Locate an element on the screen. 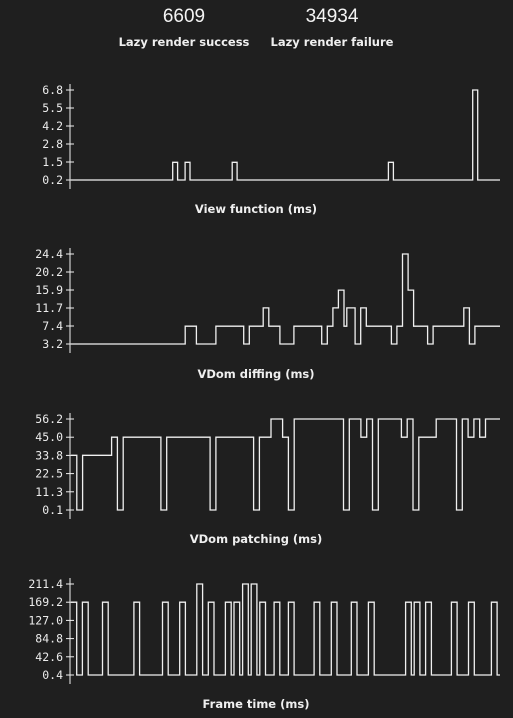 Image resolution: width=513 pixels, height=718 pixels. y-tick-label: 33.8 is located at coordinates (49, 455).